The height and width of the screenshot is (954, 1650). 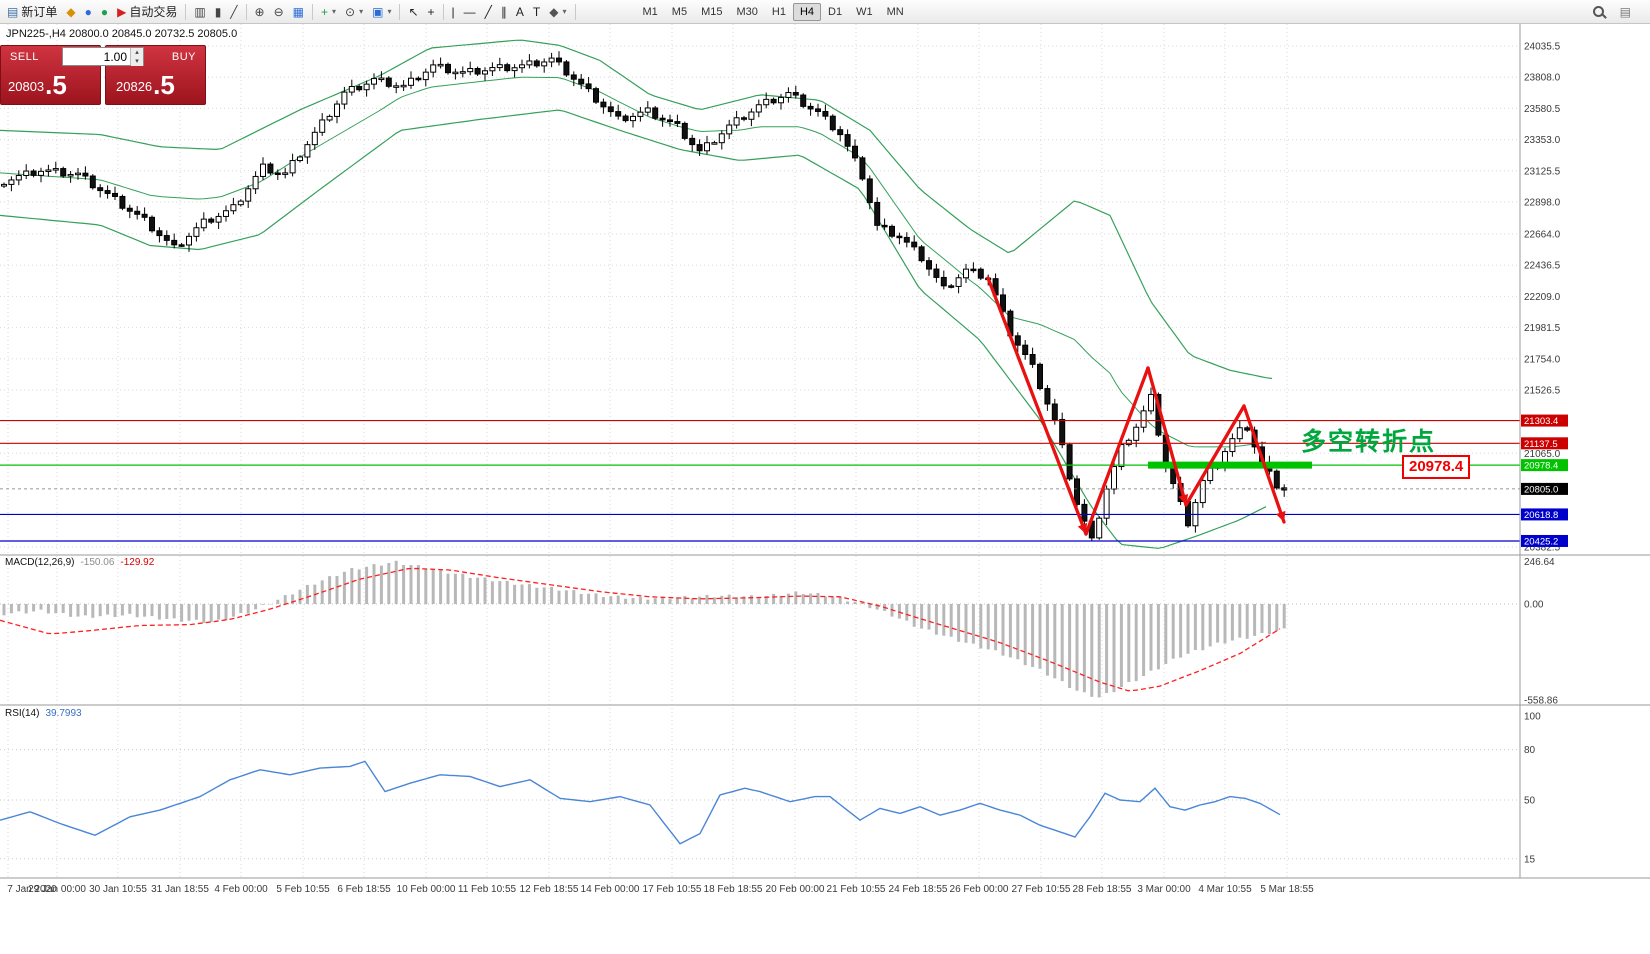 I want to click on candlestick-chart-icon: ▮, so click(x=218, y=12).